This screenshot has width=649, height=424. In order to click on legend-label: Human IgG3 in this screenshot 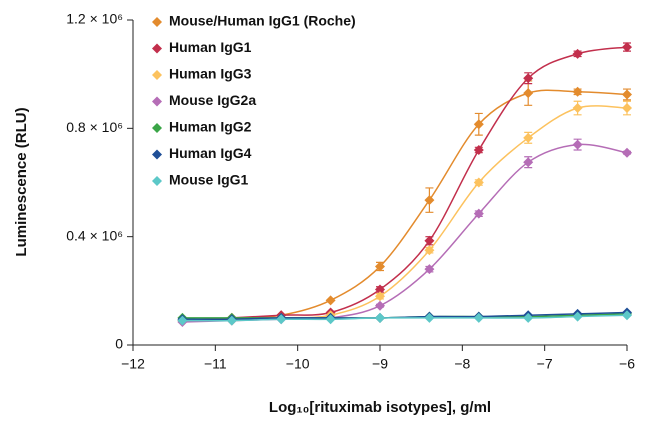, I will do `click(210, 74)`.